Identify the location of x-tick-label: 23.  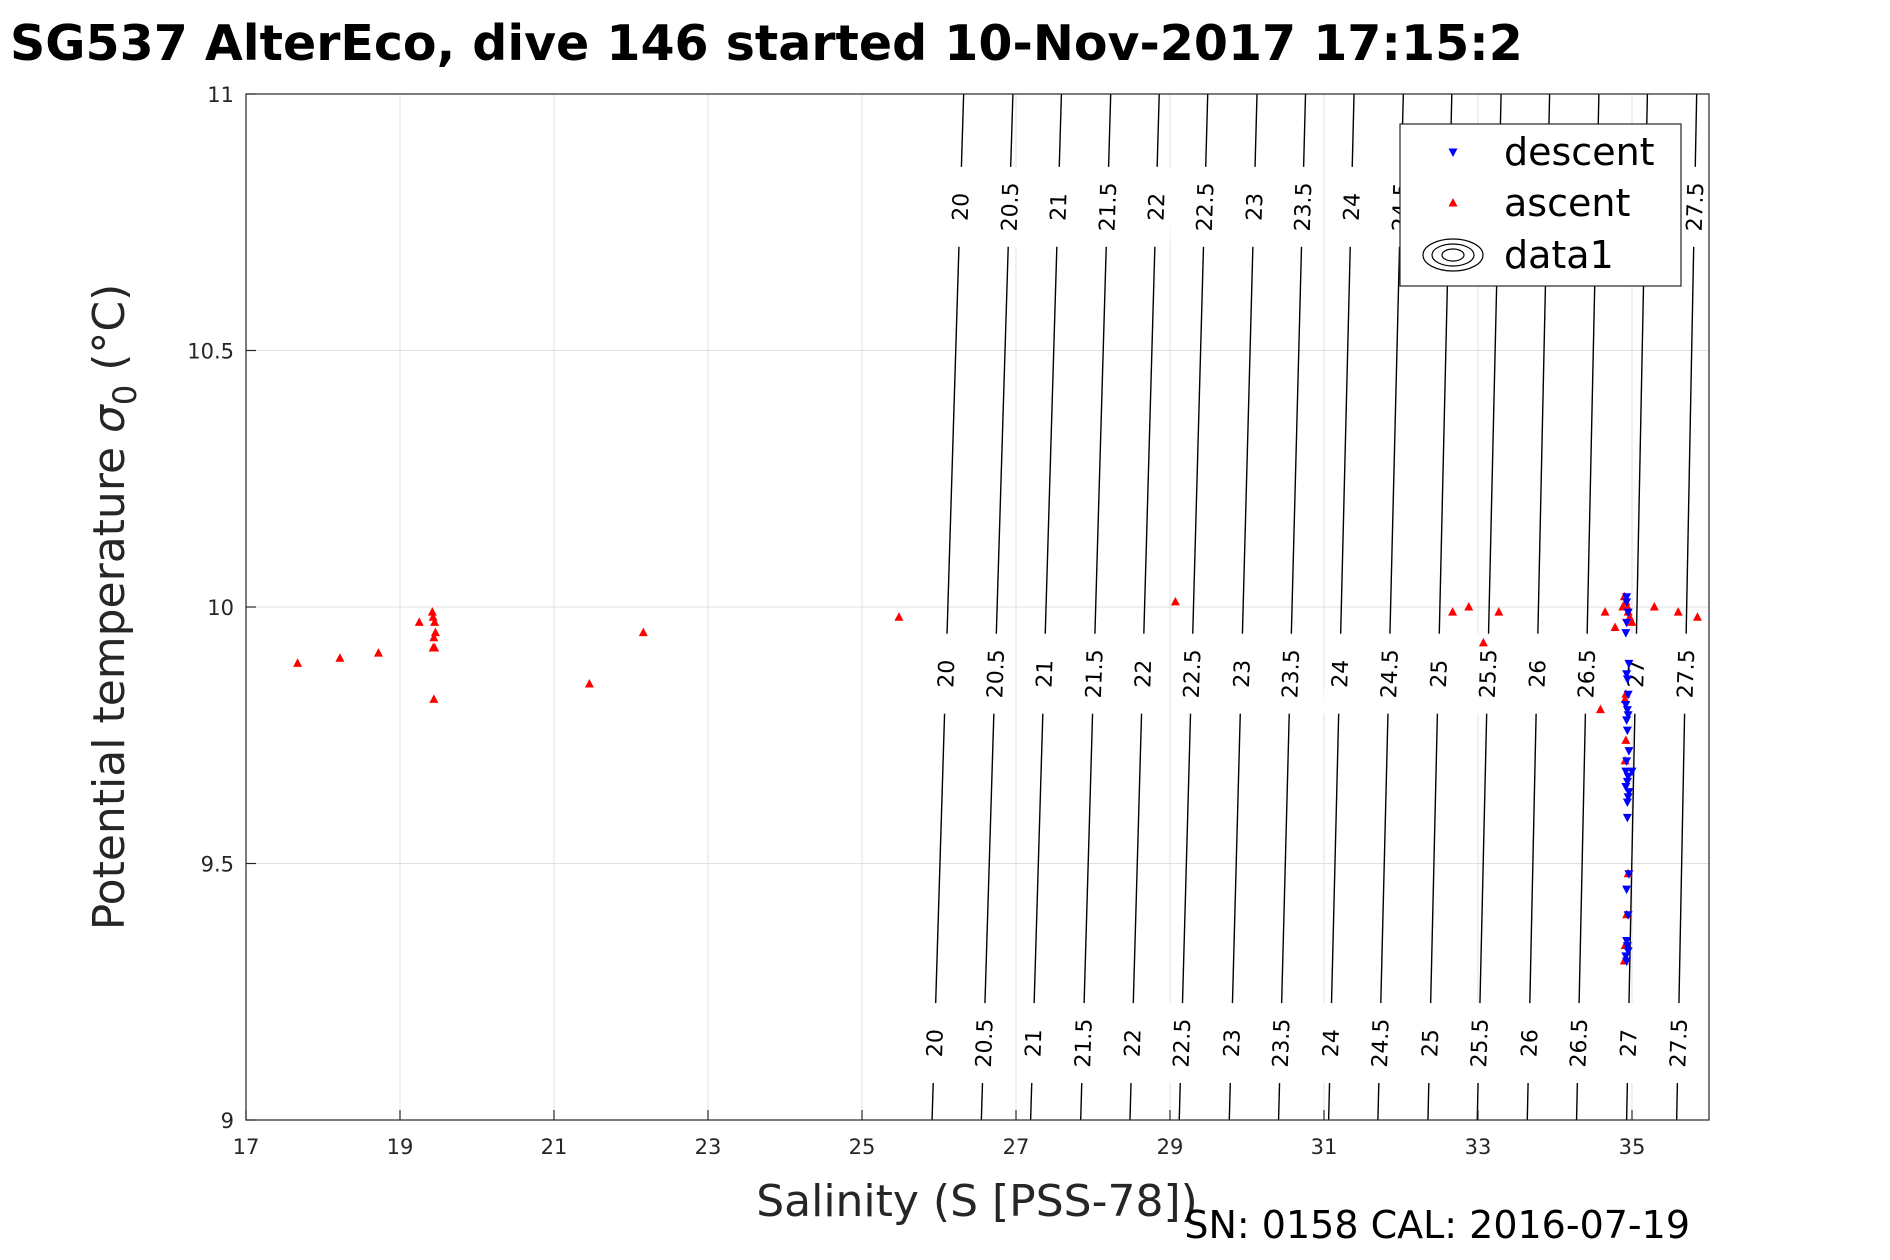
(708, 1147).